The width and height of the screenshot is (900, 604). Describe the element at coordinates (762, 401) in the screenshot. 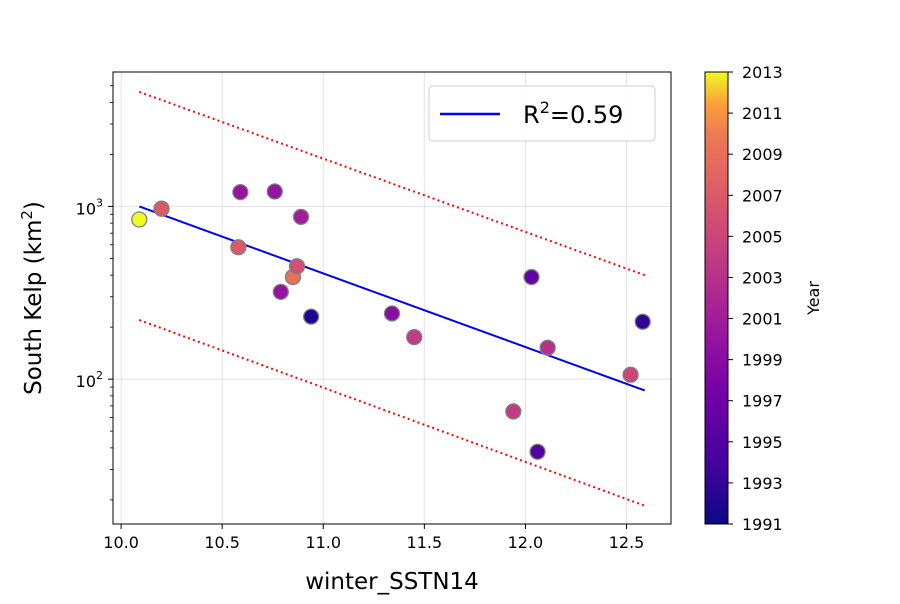

I see `colorbar-tick-label: 1997` at that location.